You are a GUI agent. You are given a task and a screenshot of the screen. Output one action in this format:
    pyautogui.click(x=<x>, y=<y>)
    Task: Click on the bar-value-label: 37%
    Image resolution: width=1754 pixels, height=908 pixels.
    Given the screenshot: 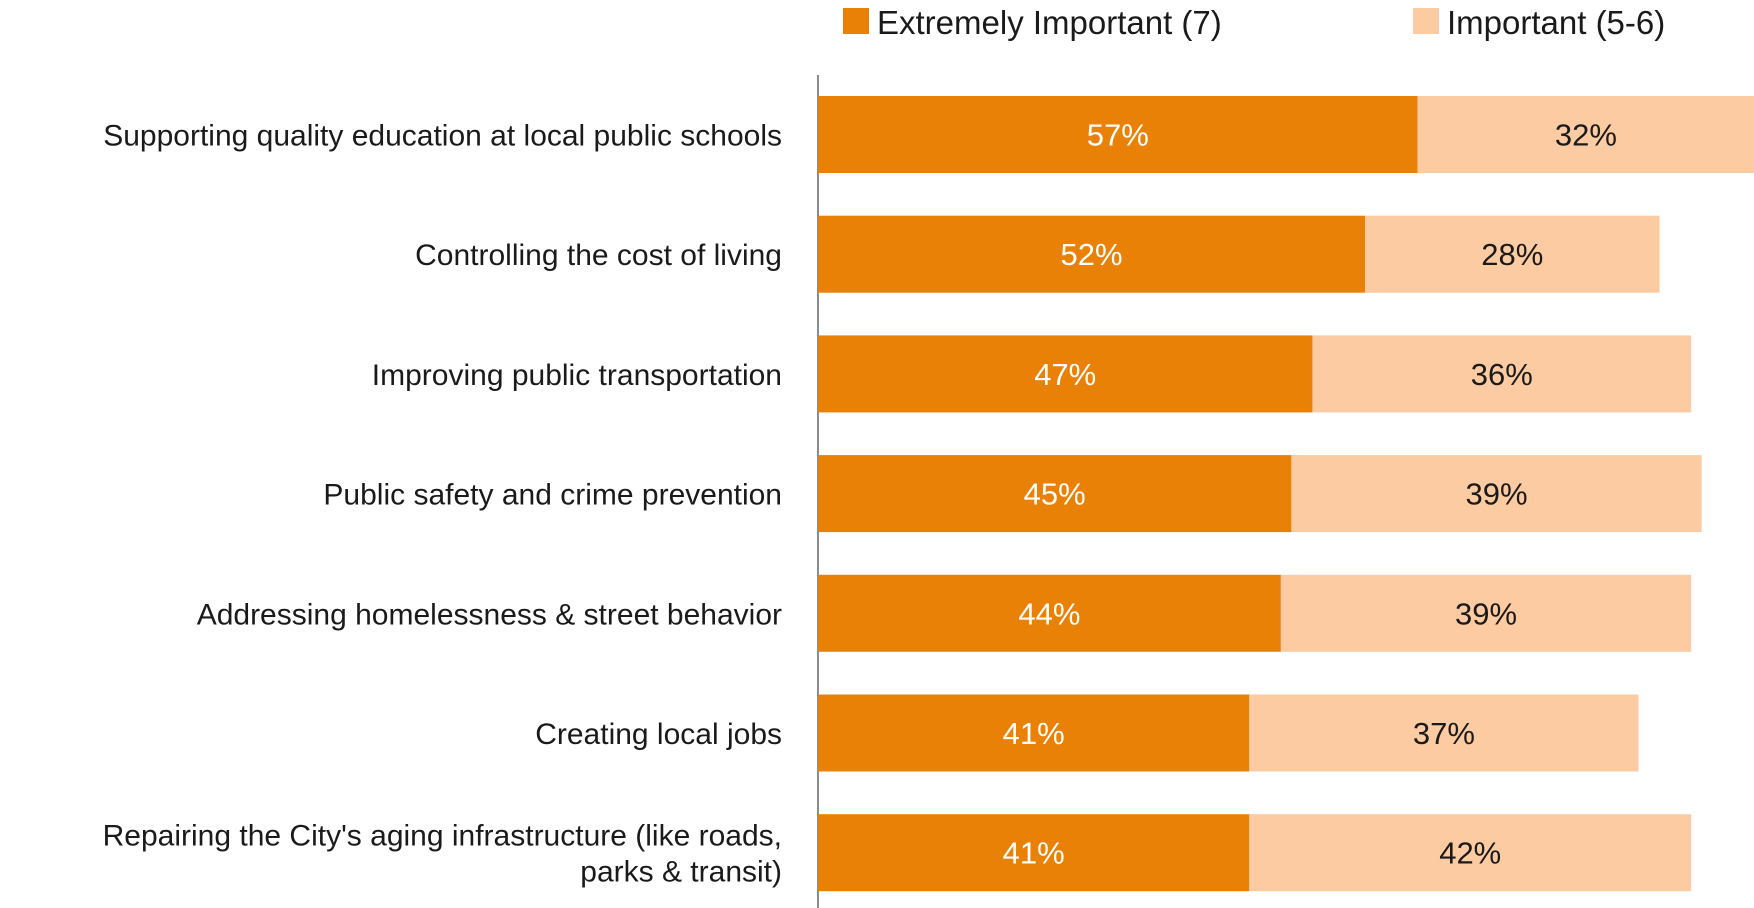 What is the action you would take?
    pyautogui.click(x=1444, y=733)
    